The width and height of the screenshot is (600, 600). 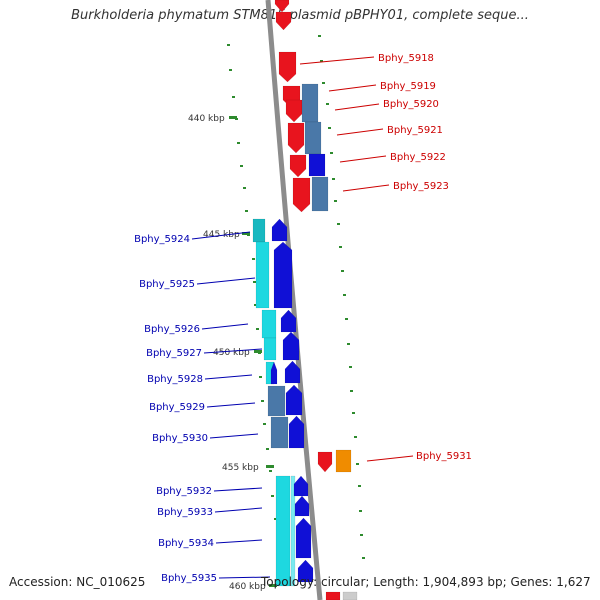 I want to click on backbone-line, so click(x=294, y=300).